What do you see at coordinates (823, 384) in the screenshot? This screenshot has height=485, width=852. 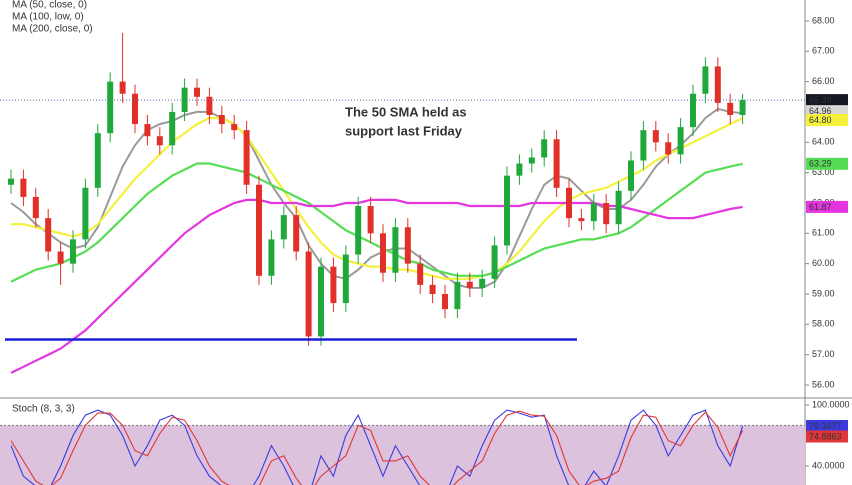 I see `y-tick-label: 56.00` at bounding box center [823, 384].